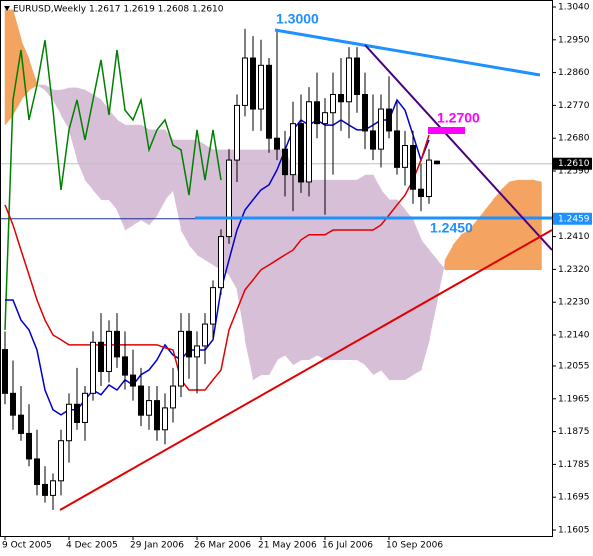 Image resolution: width=593 pixels, height=556 pixels. I want to click on price-label: 1.2459, so click(574, 219).